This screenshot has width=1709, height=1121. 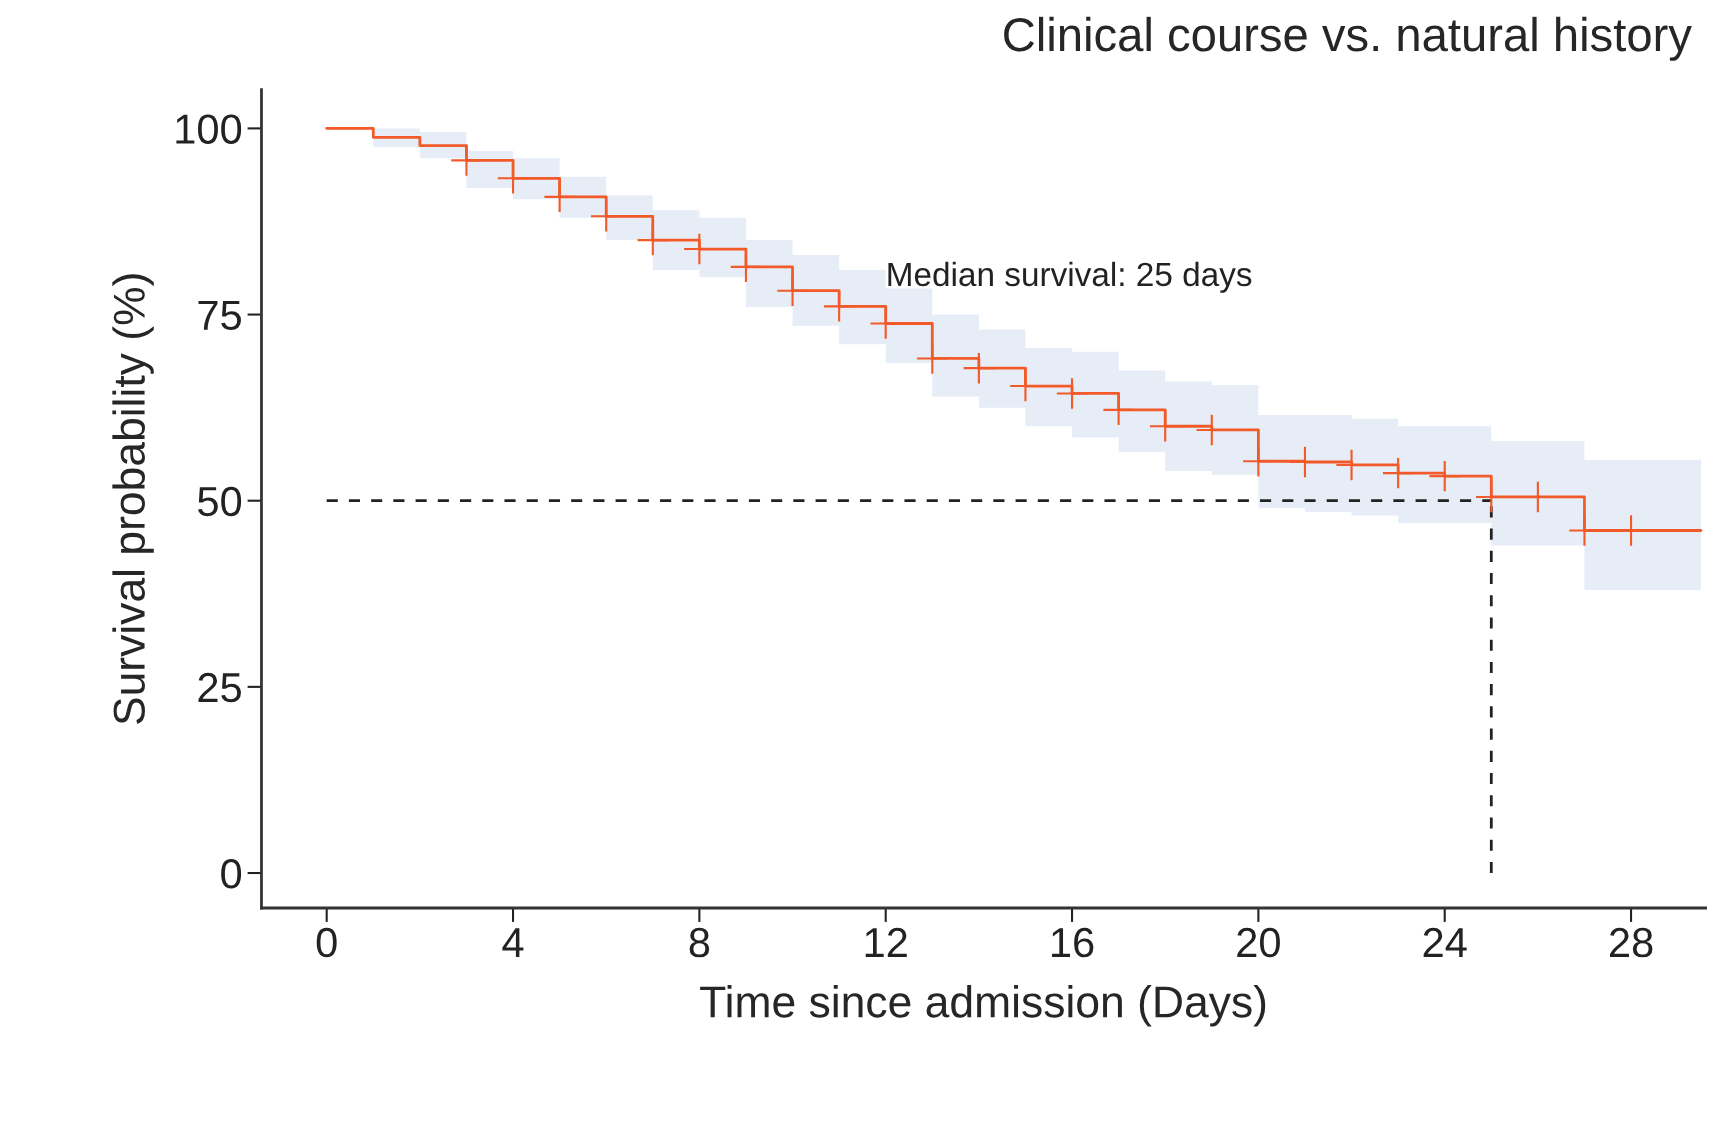 I want to click on y-tick-label: 0, so click(x=231, y=874).